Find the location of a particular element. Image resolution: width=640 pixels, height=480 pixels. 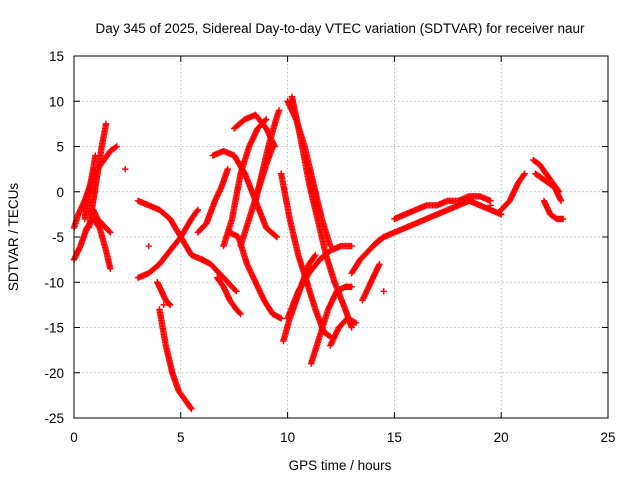

track-t29 is located at coordinates (442, 208).